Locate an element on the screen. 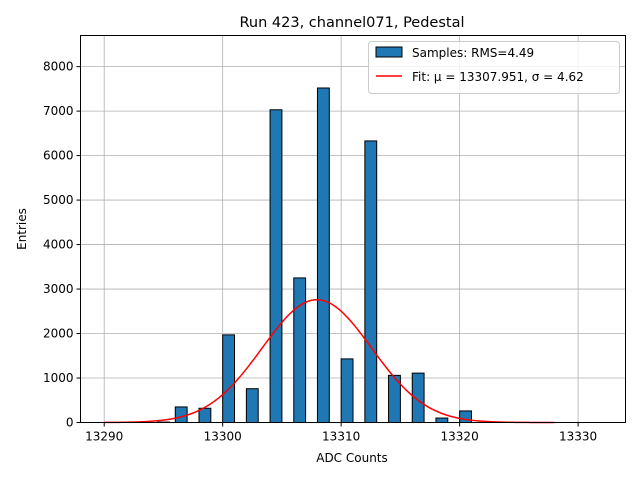 The image size is (640, 480). legend-box is located at coordinates (494, 67).